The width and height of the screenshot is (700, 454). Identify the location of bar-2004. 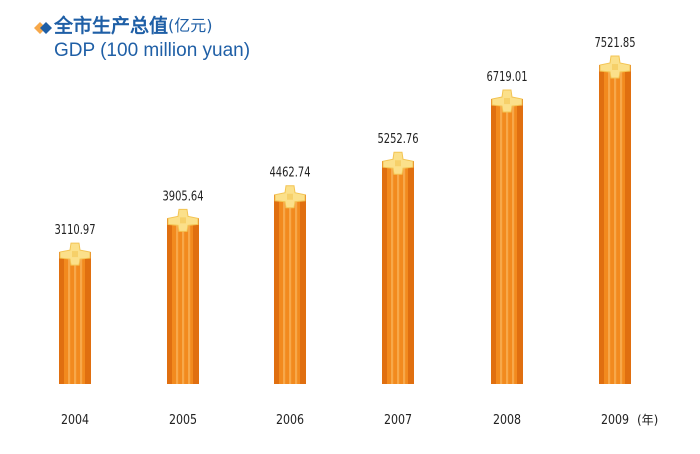
(75, 313).